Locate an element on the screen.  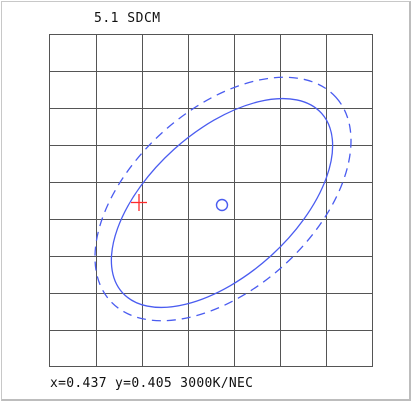
circle-marker-icon is located at coordinates (222, 205).